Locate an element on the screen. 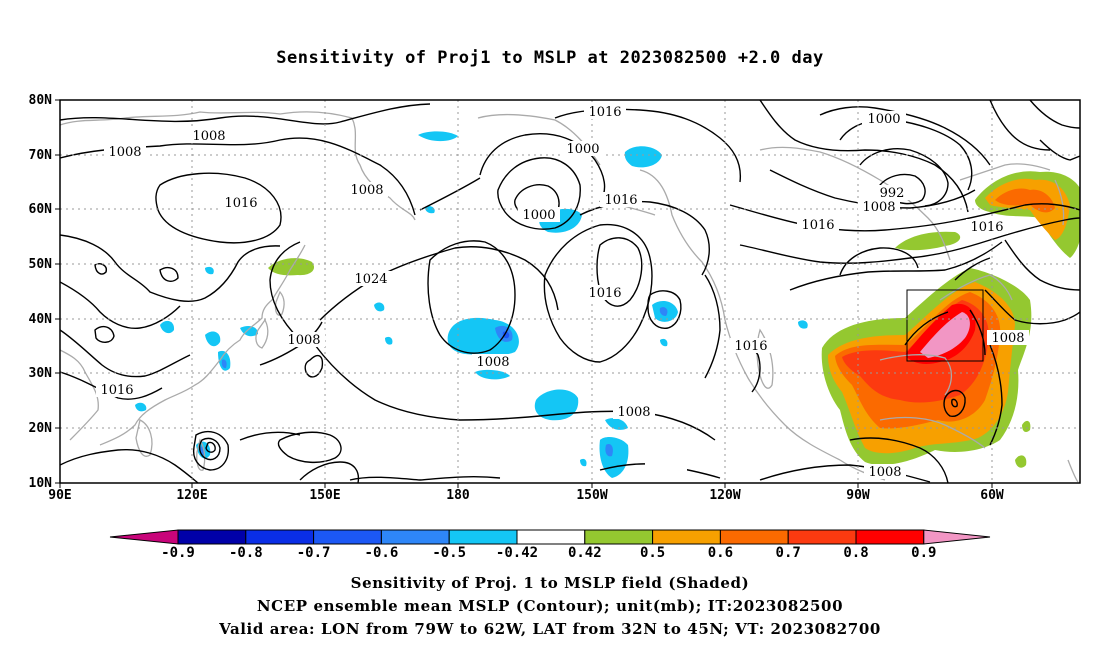 The width and height of the screenshot is (1100, 650). colorbar-label: -0.6 is located at coordinates (382, 553).